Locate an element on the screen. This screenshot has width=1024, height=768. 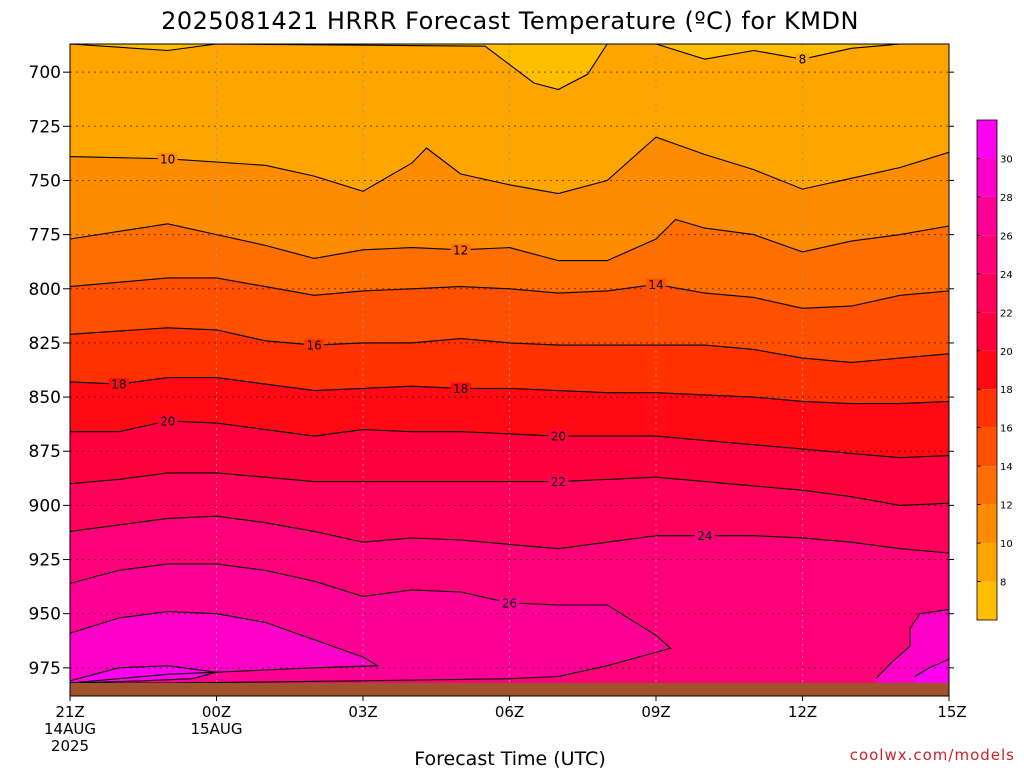
y-tick-label-825: 825 is located at coordinates (45, 344).